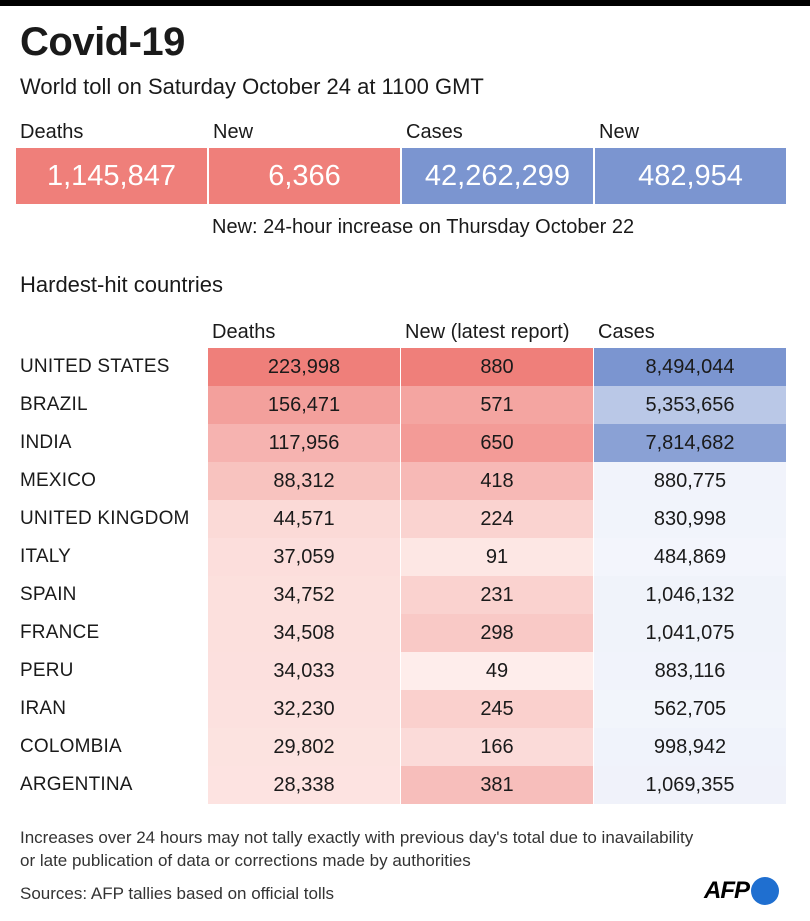 This screenshot has height=921, width=810. What do you see at coordinates (304, 709) in the screenshot?
I see `deaths-cell-9: 32,230` at bounding box center [304, 709].